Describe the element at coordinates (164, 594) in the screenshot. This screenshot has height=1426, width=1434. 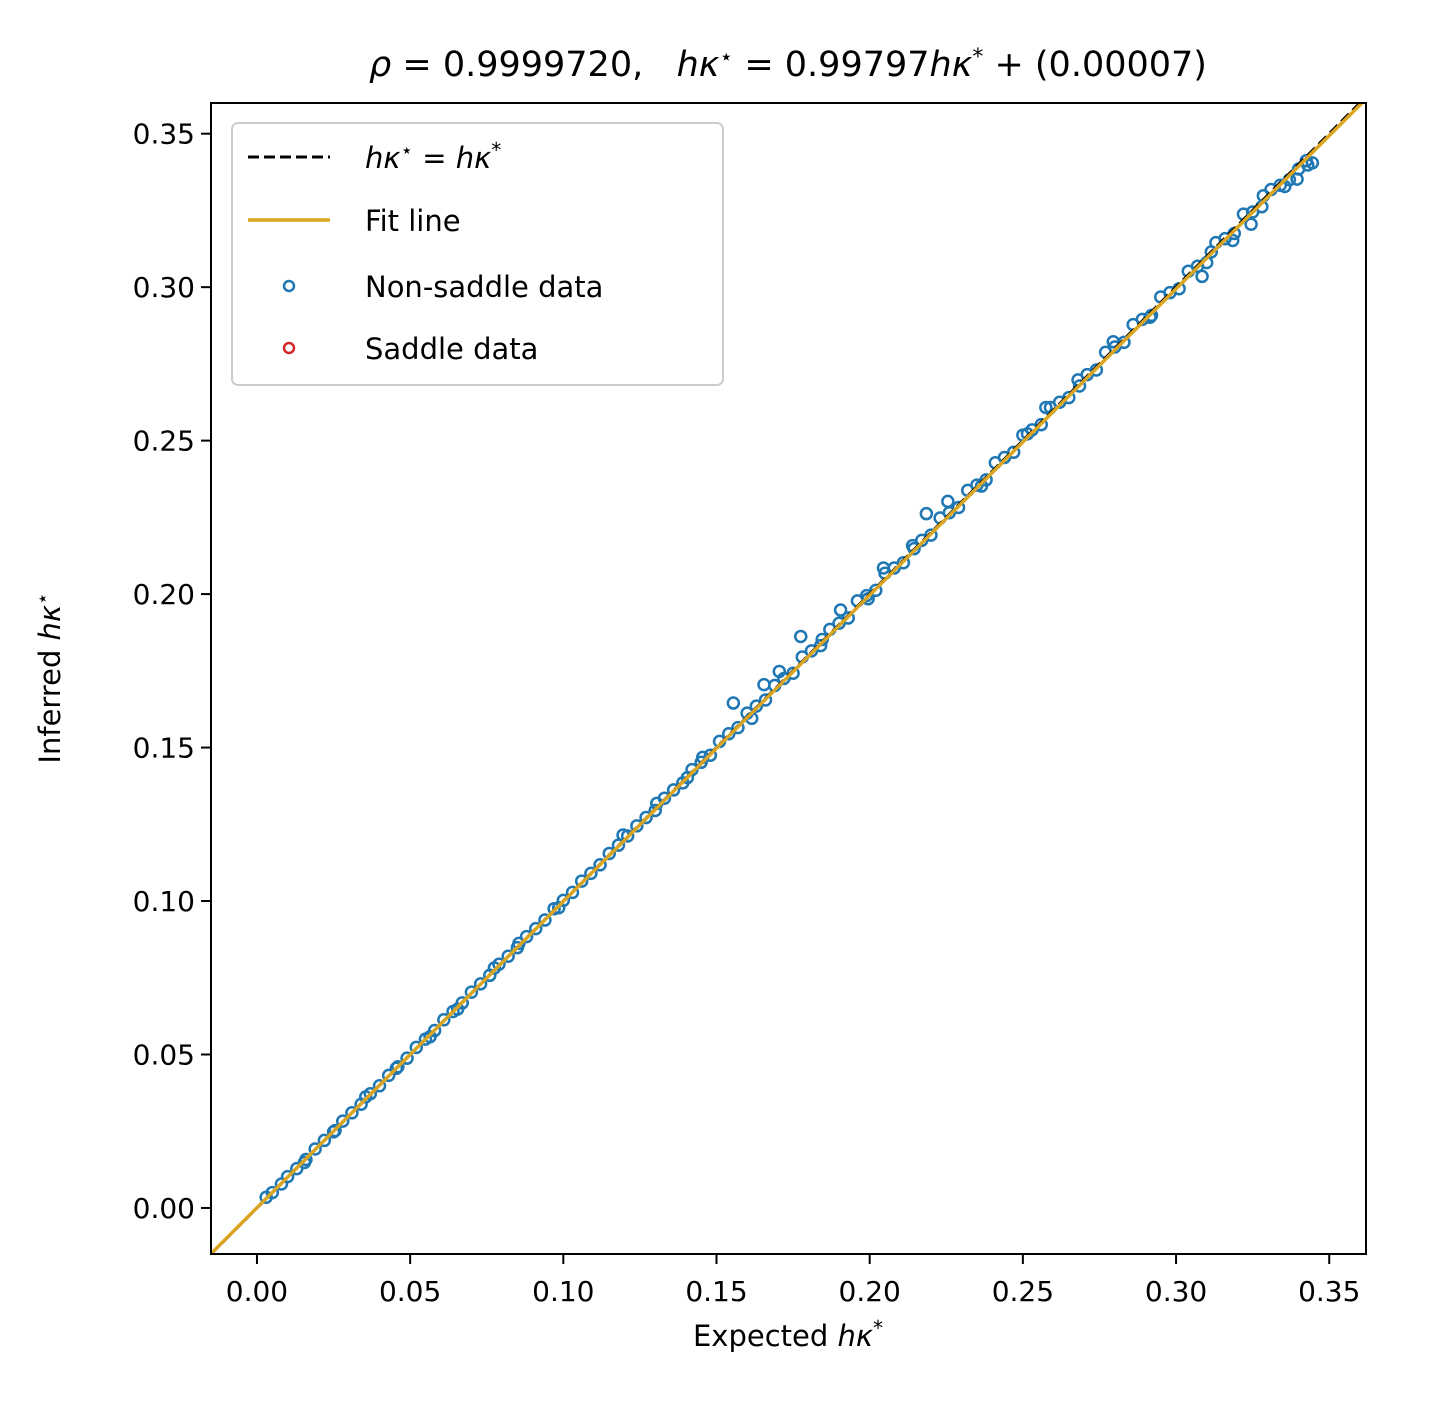
I see `y-tick-label: 0.20` at that location.